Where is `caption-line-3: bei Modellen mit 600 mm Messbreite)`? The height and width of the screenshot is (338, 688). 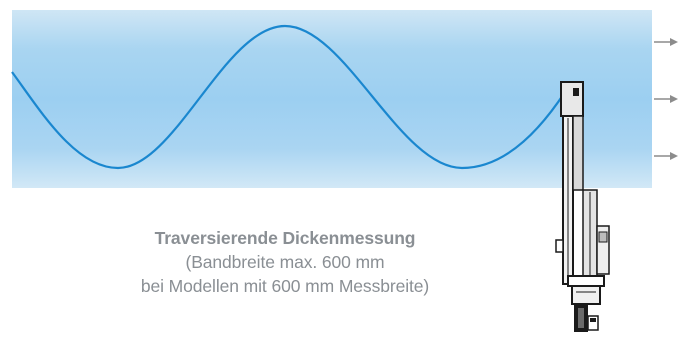 caption-line-3: bei Modellen mit 600 mm Messbreite) is located at coordinates (285, 286).